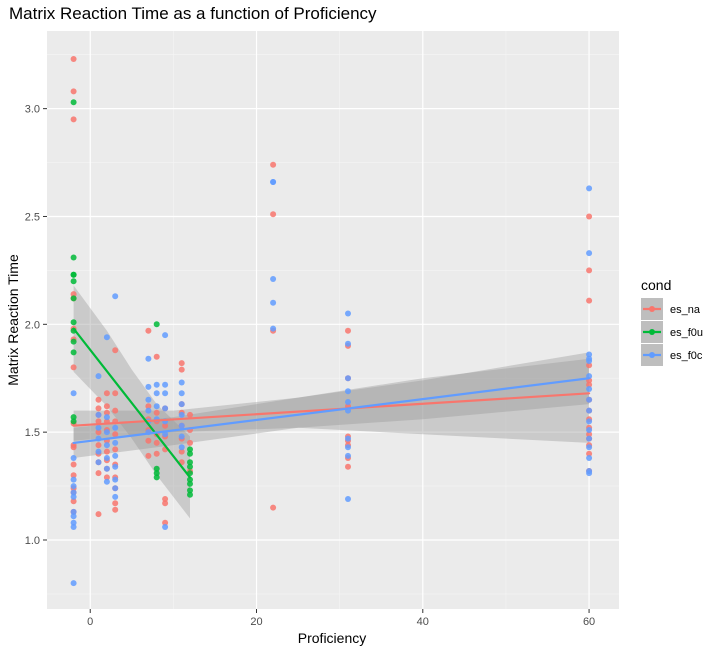 The height and width of the screenshot is (653, 721). What do you see at coordinates (331, 411) in the screenshot?
I see `fit-line-es_f0c` at bounding box center [331, 411].